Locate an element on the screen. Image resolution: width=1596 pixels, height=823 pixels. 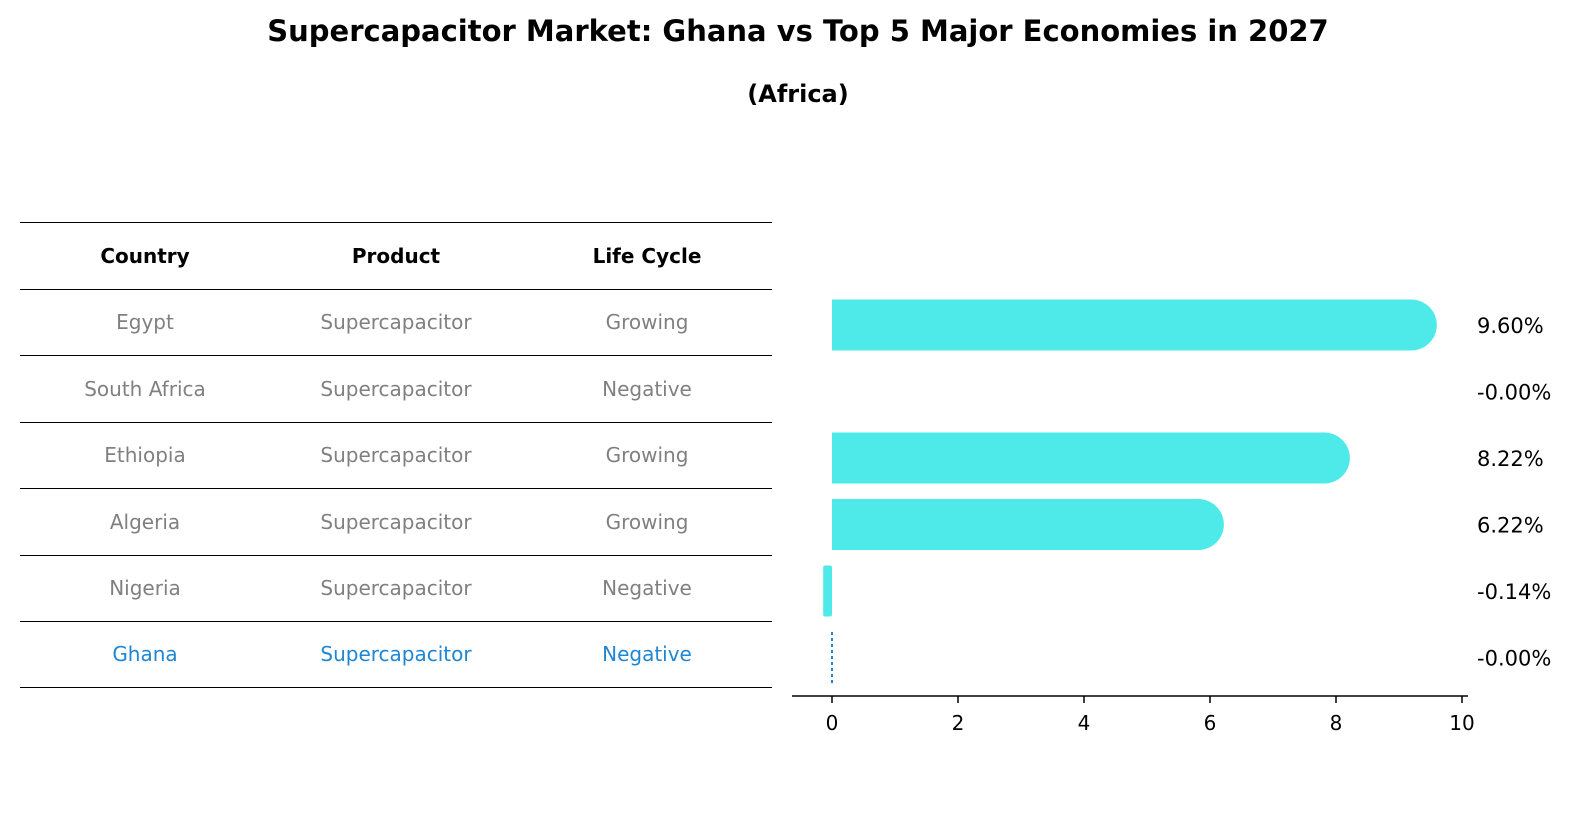
country-cell: Egypt is located at coordinates (145, 322).